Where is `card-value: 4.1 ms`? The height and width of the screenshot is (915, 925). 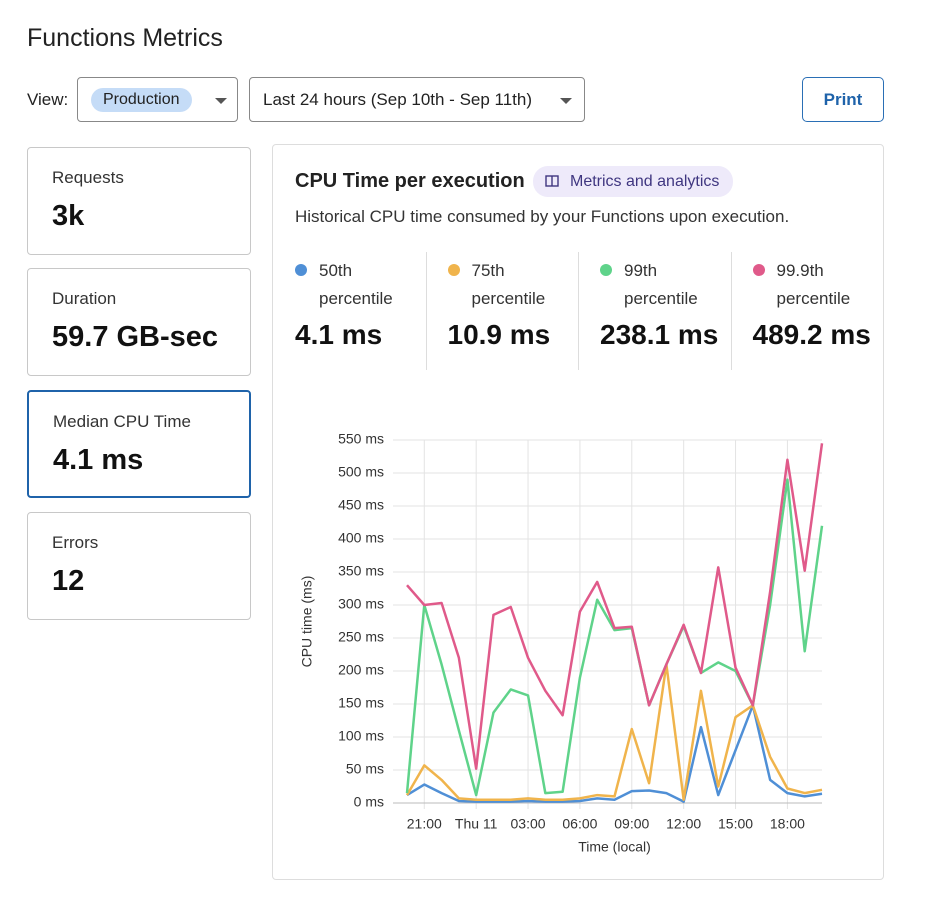 card-value: 4.1 ms is located at coordinates (98, 460).